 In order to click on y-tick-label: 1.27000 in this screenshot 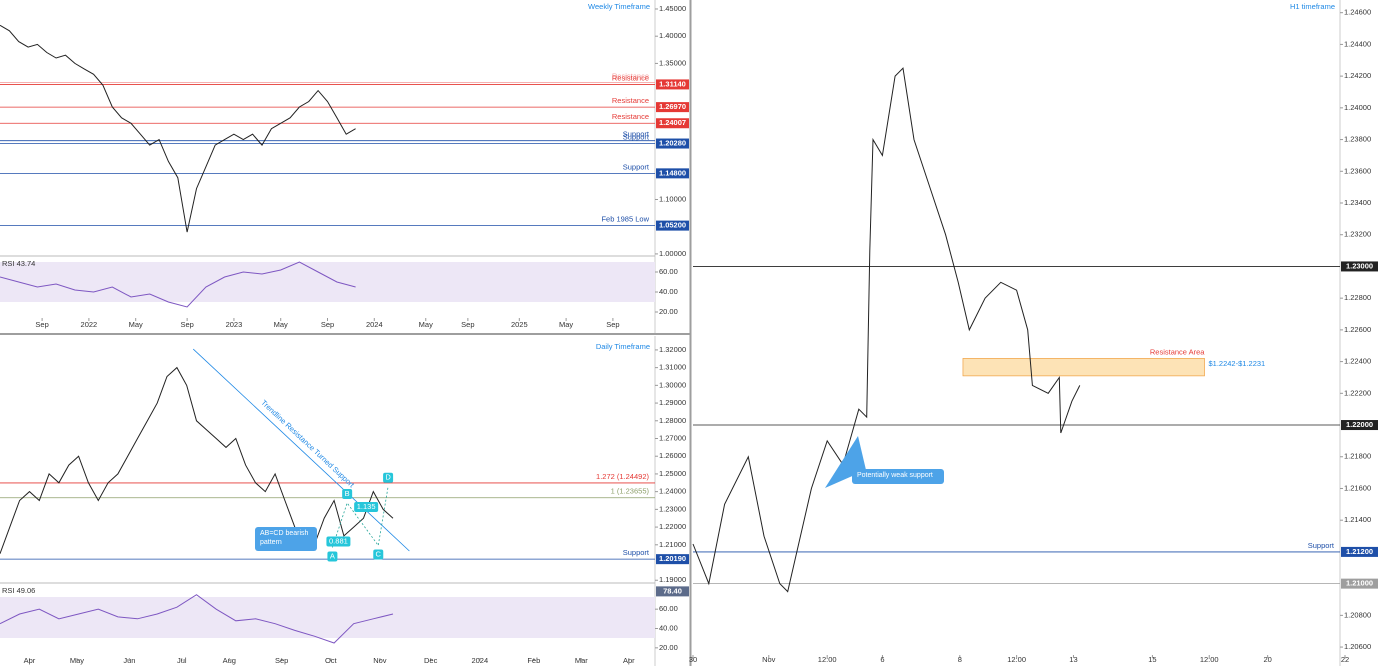, I will do `click(672, 437)`.